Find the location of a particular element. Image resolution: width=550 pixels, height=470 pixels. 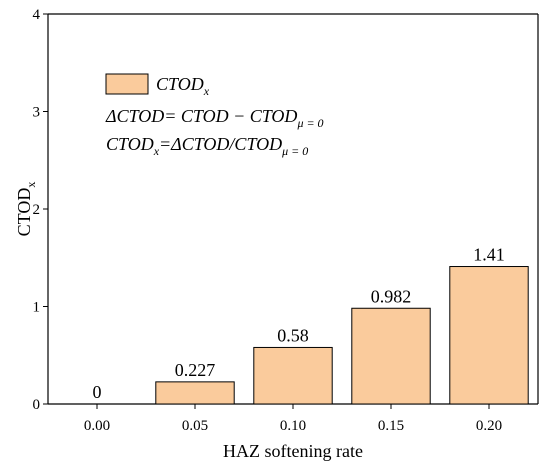

y-ticks-group: 0 1 2 3 4 is located at coordinates (40, 210).